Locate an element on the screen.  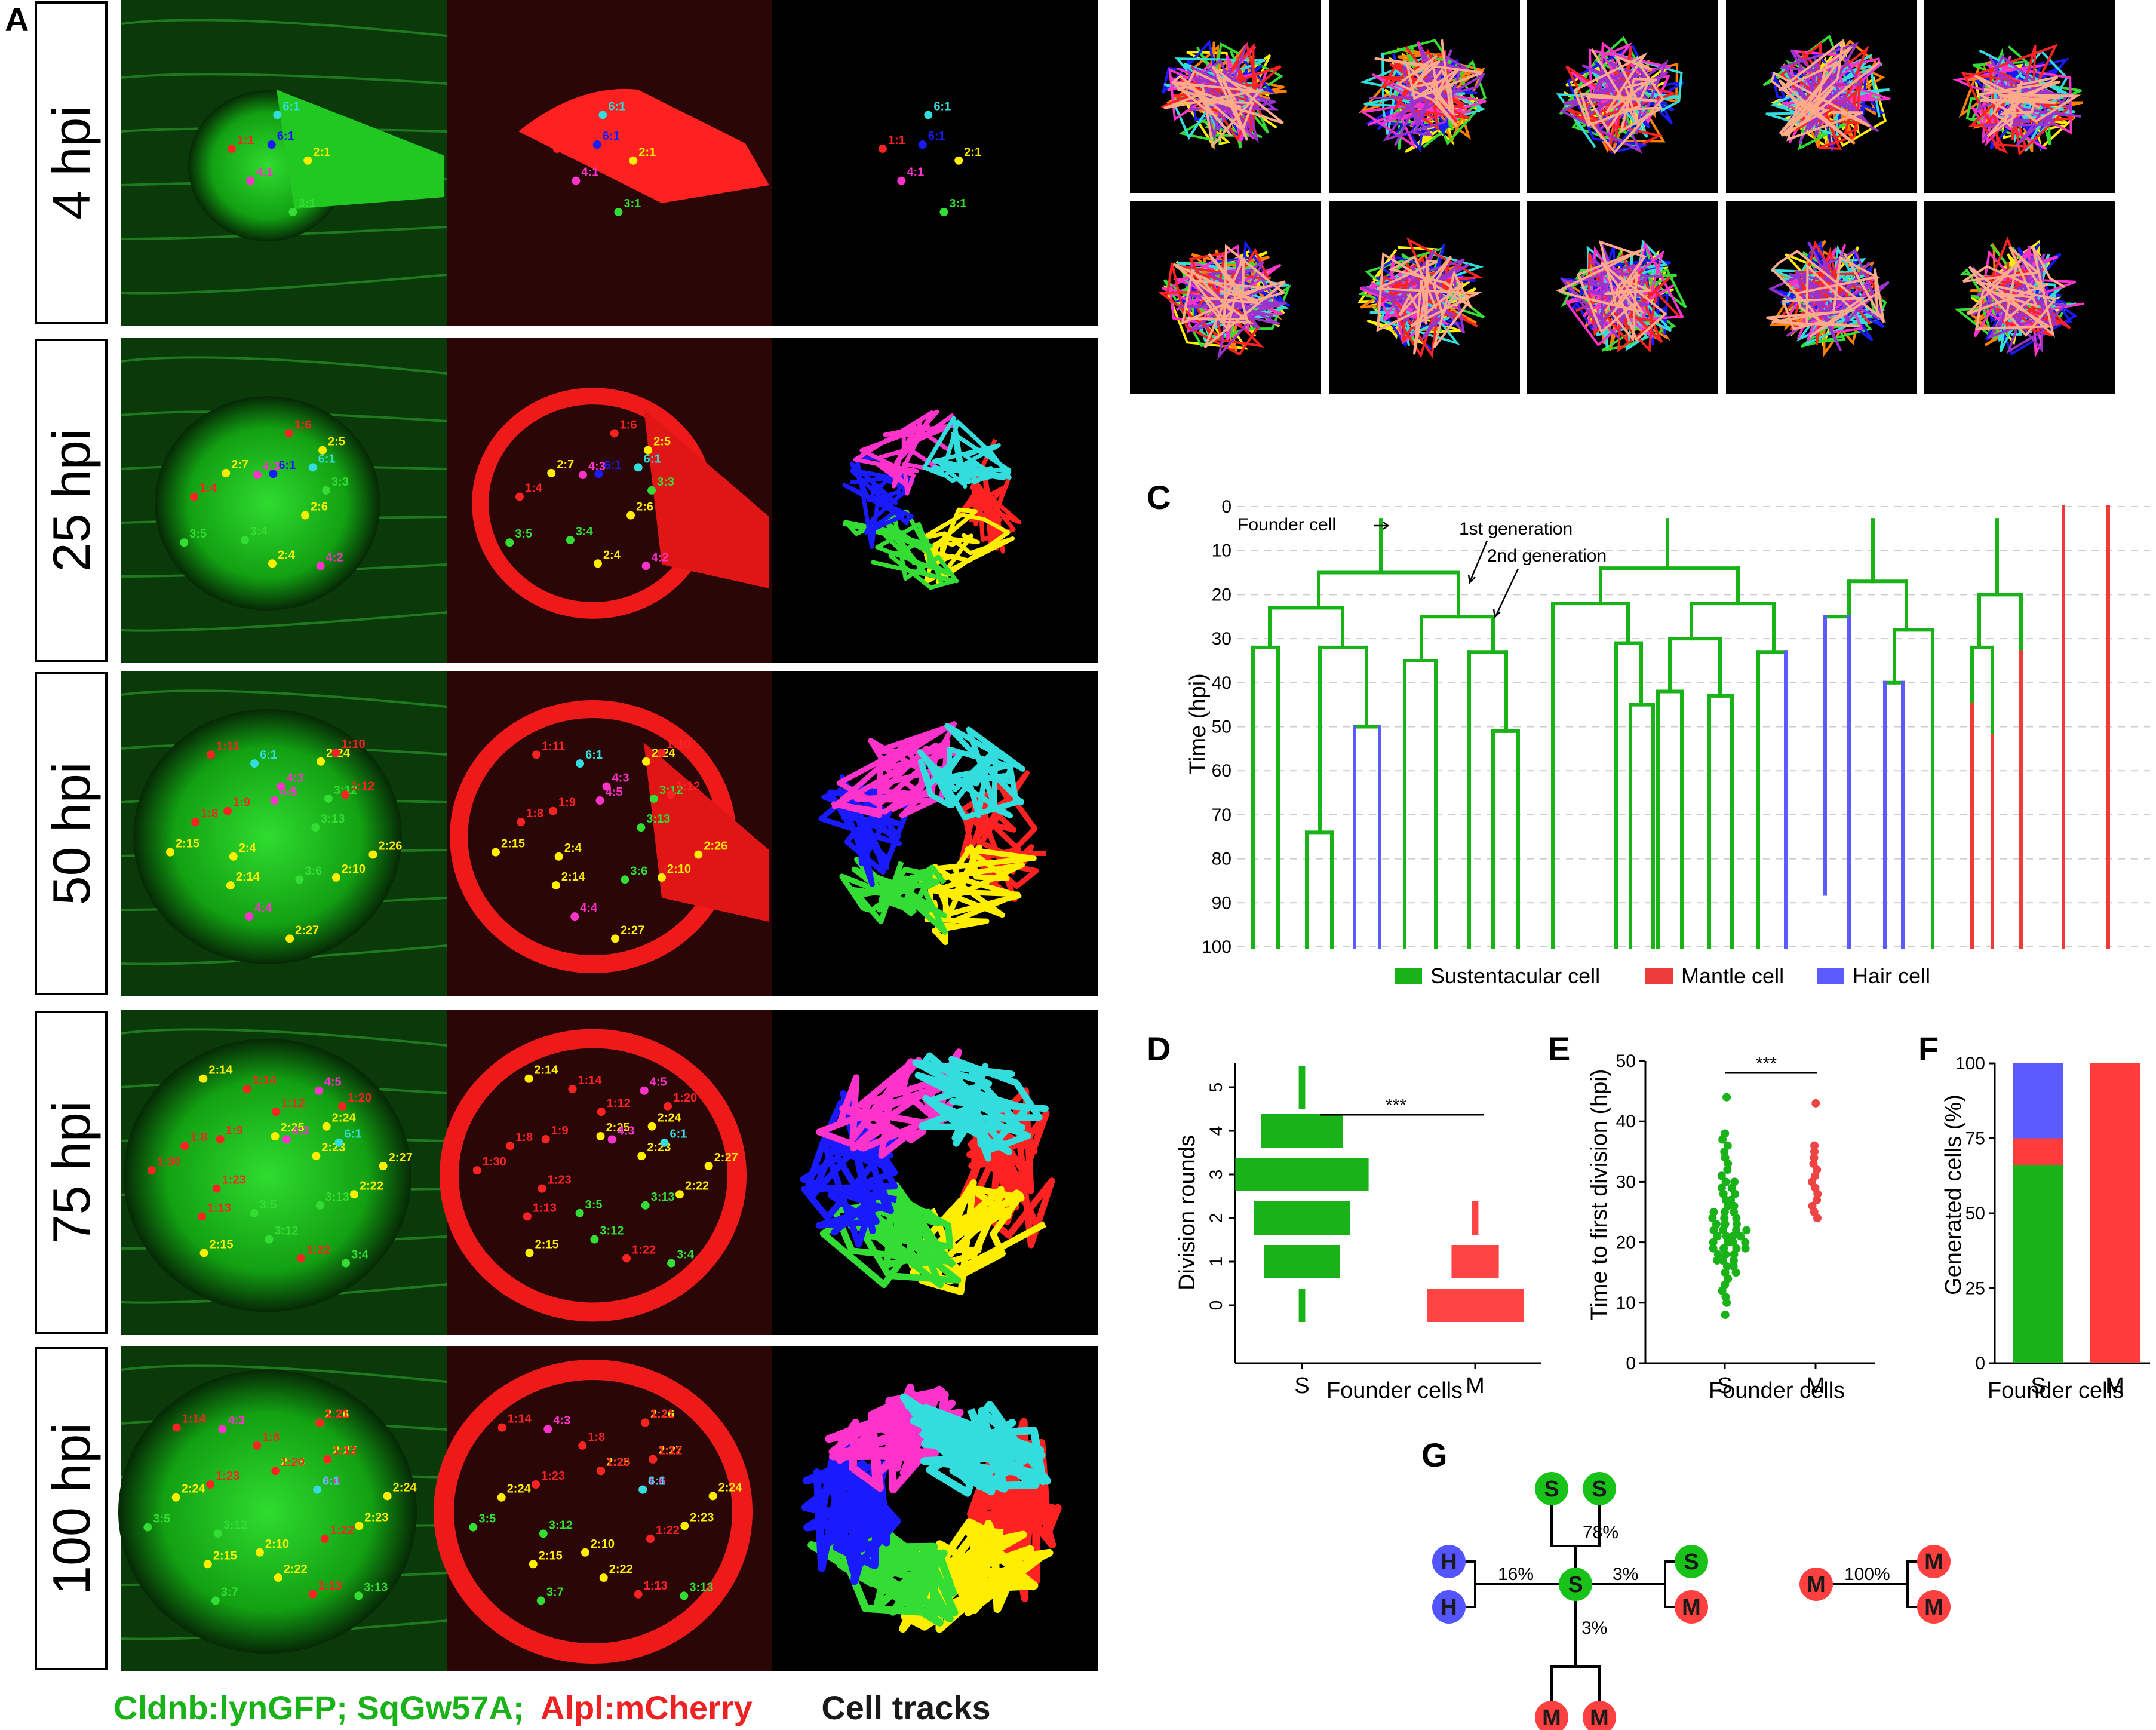
cell-node-s is located at coordinates (1691, 1561).